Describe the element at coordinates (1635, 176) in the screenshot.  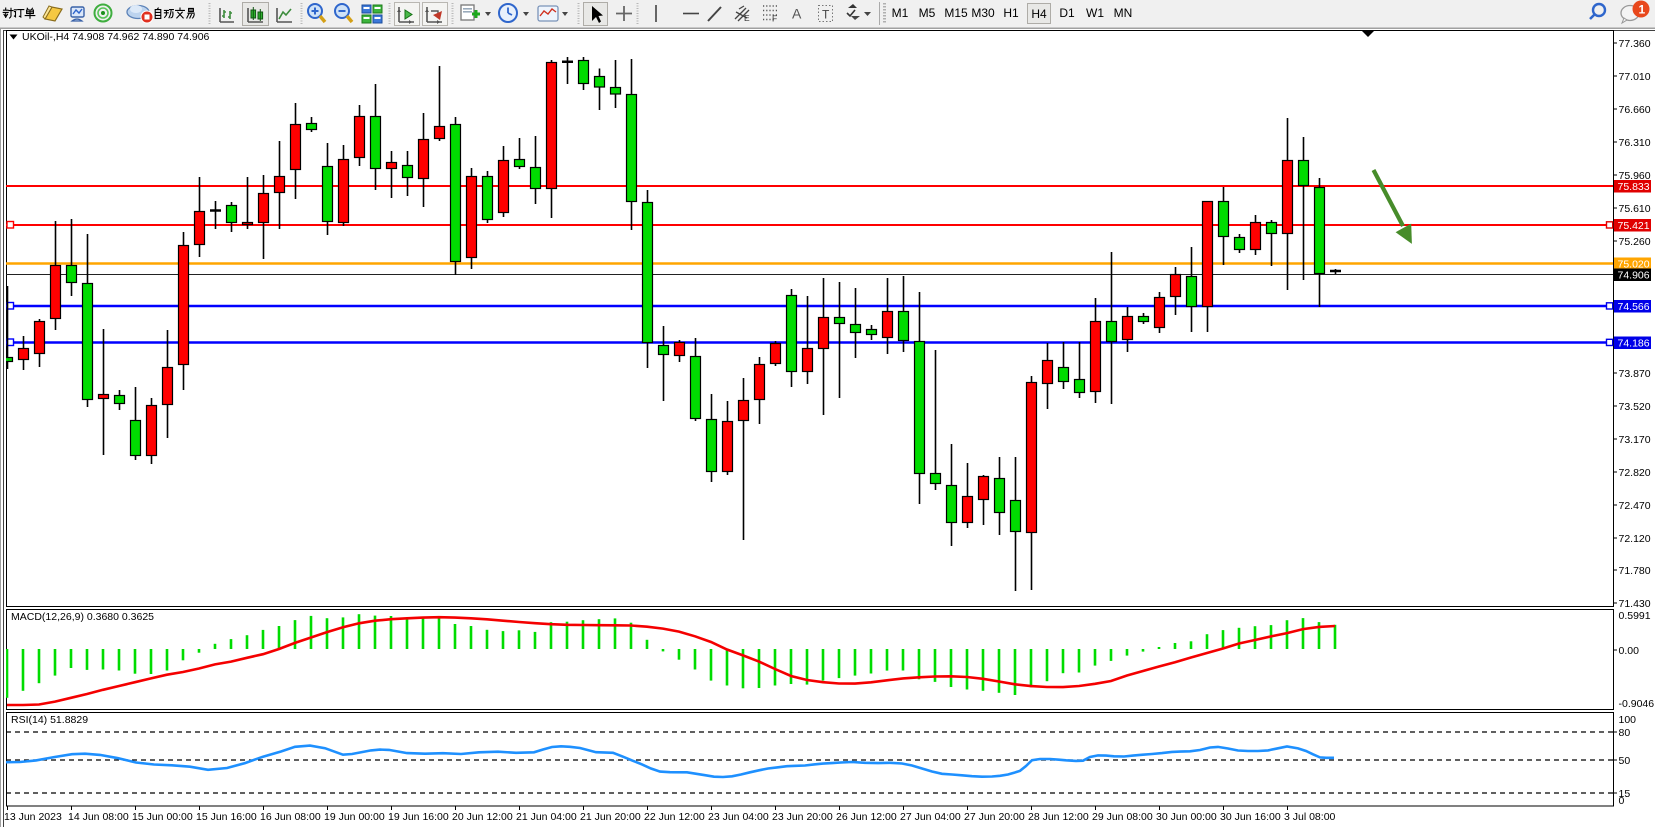
I see `svg-text: 75.960` at that location.